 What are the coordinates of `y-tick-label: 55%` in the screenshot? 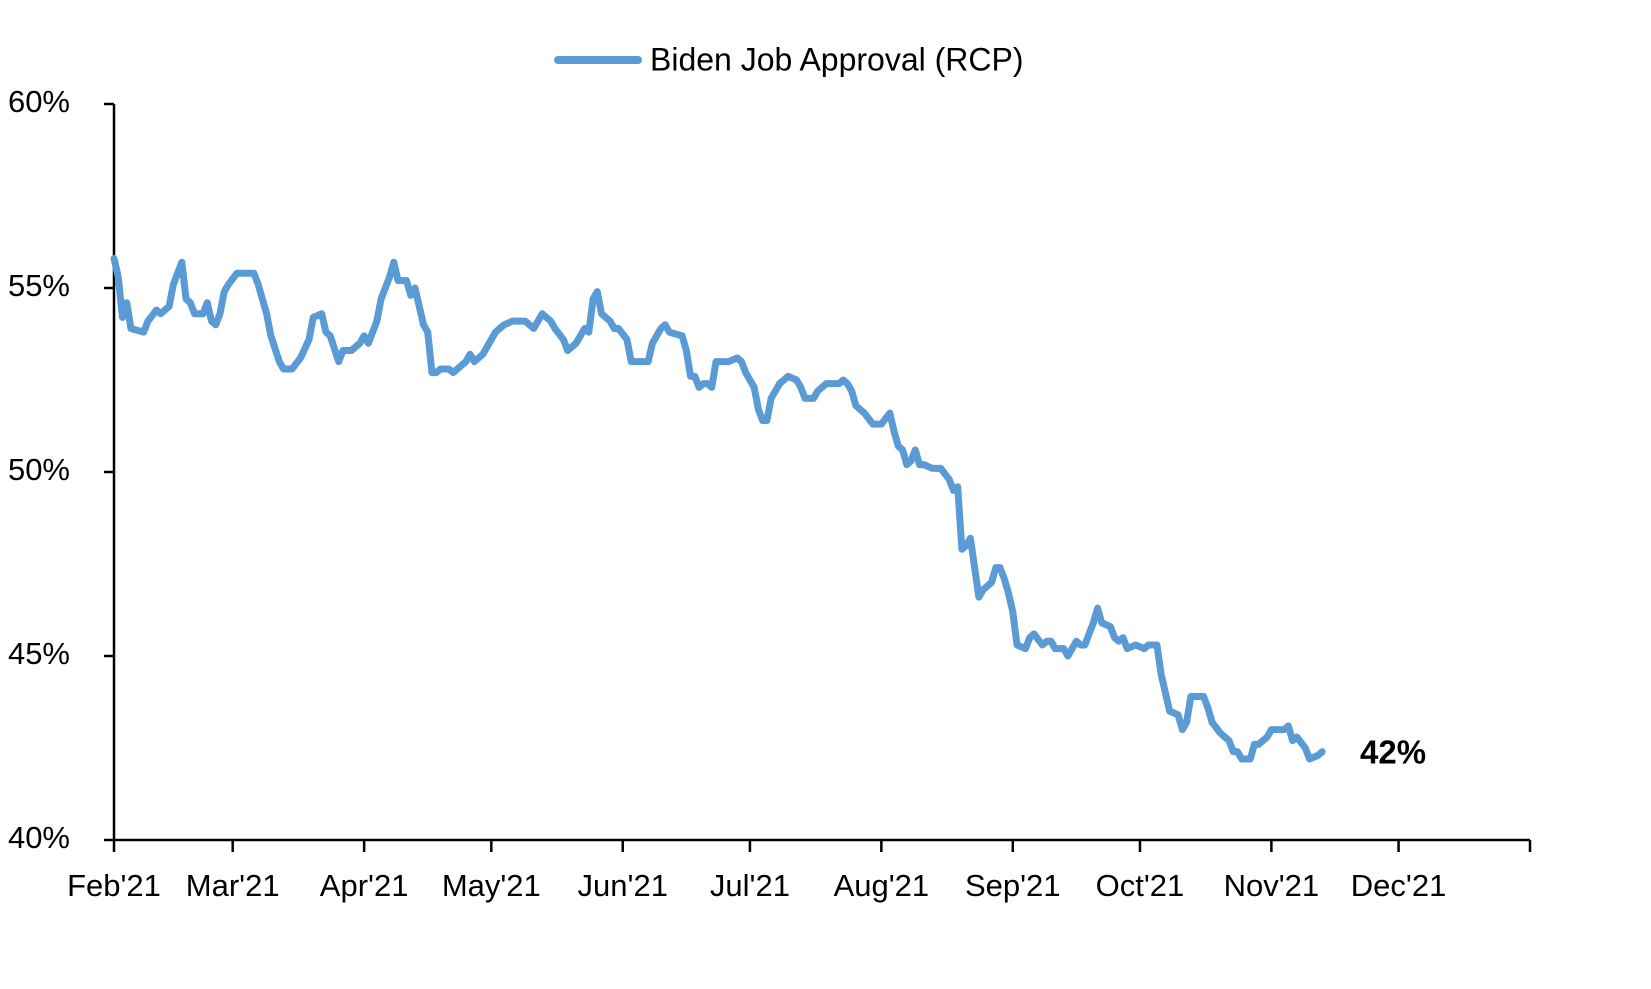 It's located at (39, 285).